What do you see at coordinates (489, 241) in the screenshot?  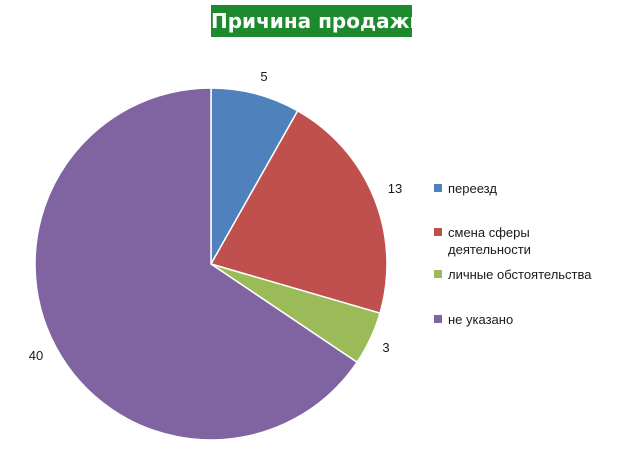 I see `legend-label-smena-sfery: смена сферы деятельности` at bounding box center [489, 241].